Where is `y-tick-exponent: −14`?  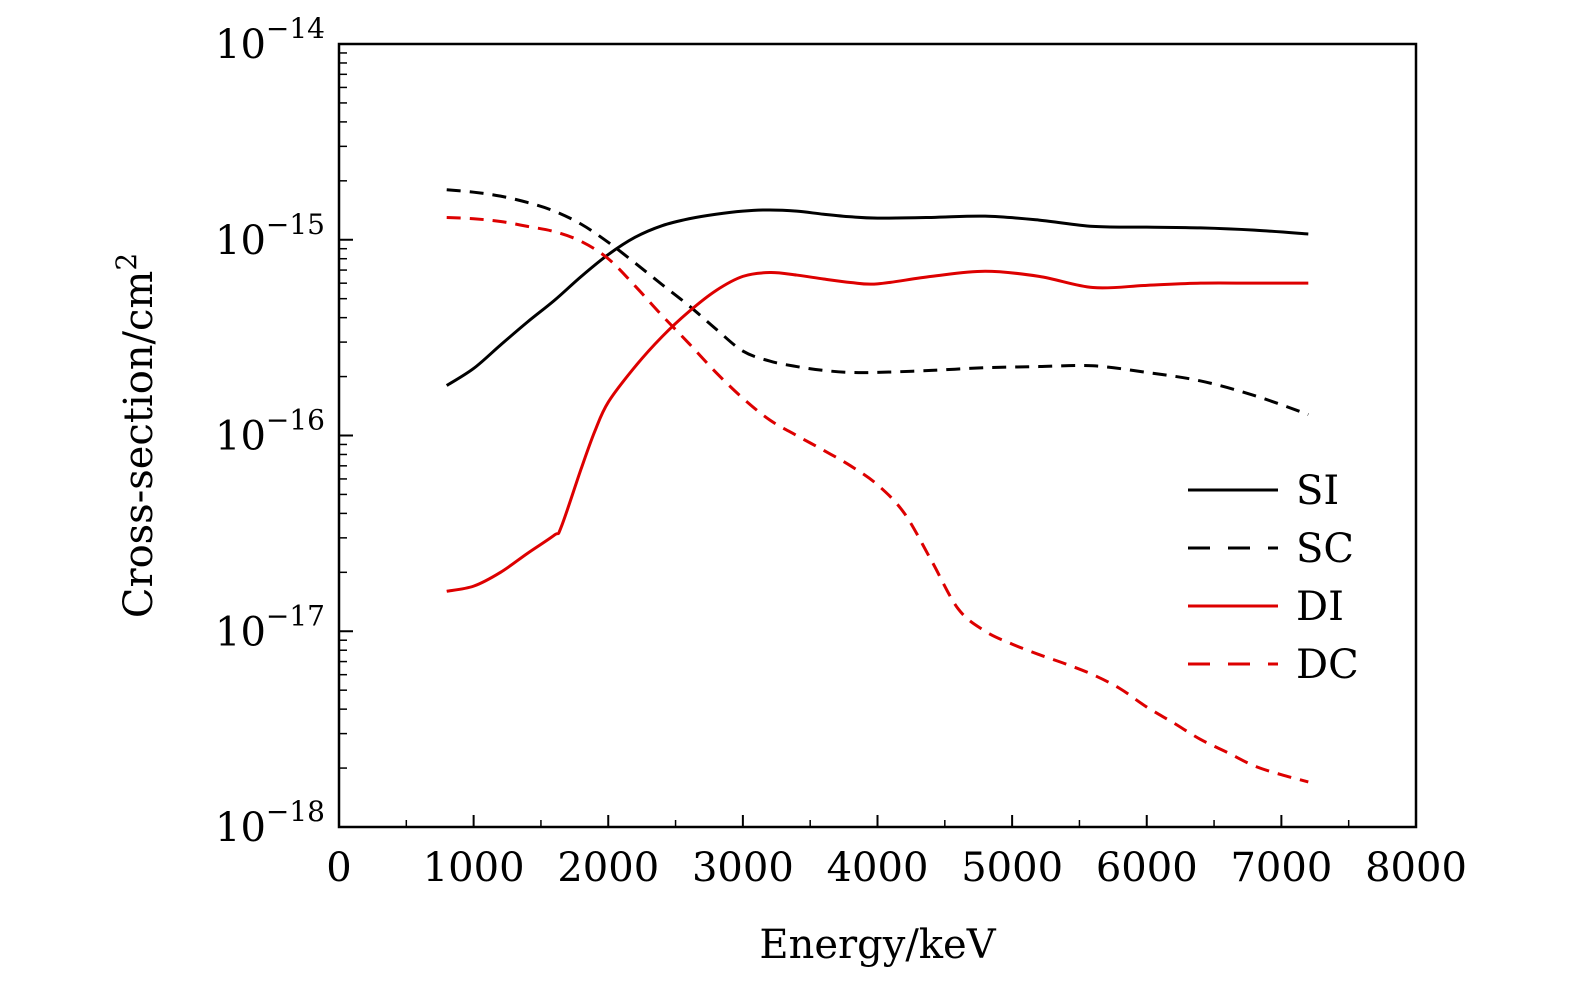
y-tick-exponent: −14 is located at coordinates (295, 28).